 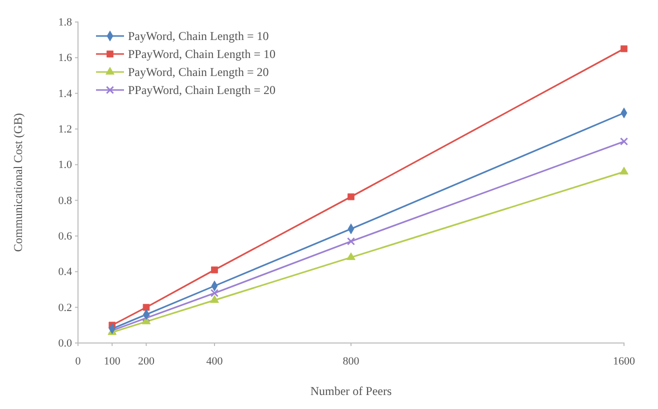 What do you see at coordinates (65, 94) in the screenshot?
I see `y-tick-label: 1.4` at bounding box center [65, 94].